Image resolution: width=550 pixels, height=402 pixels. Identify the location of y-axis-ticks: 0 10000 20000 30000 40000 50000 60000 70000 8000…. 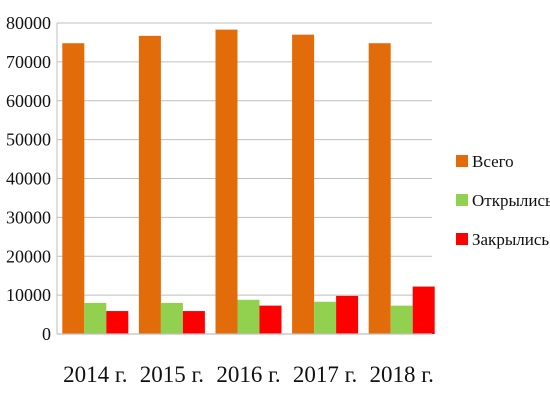
(28, 178).